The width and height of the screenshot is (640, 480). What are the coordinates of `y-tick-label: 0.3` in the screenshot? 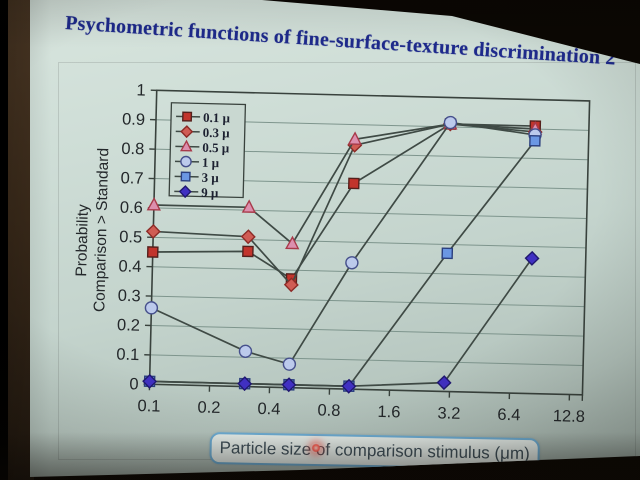 It's located at (129, 296).